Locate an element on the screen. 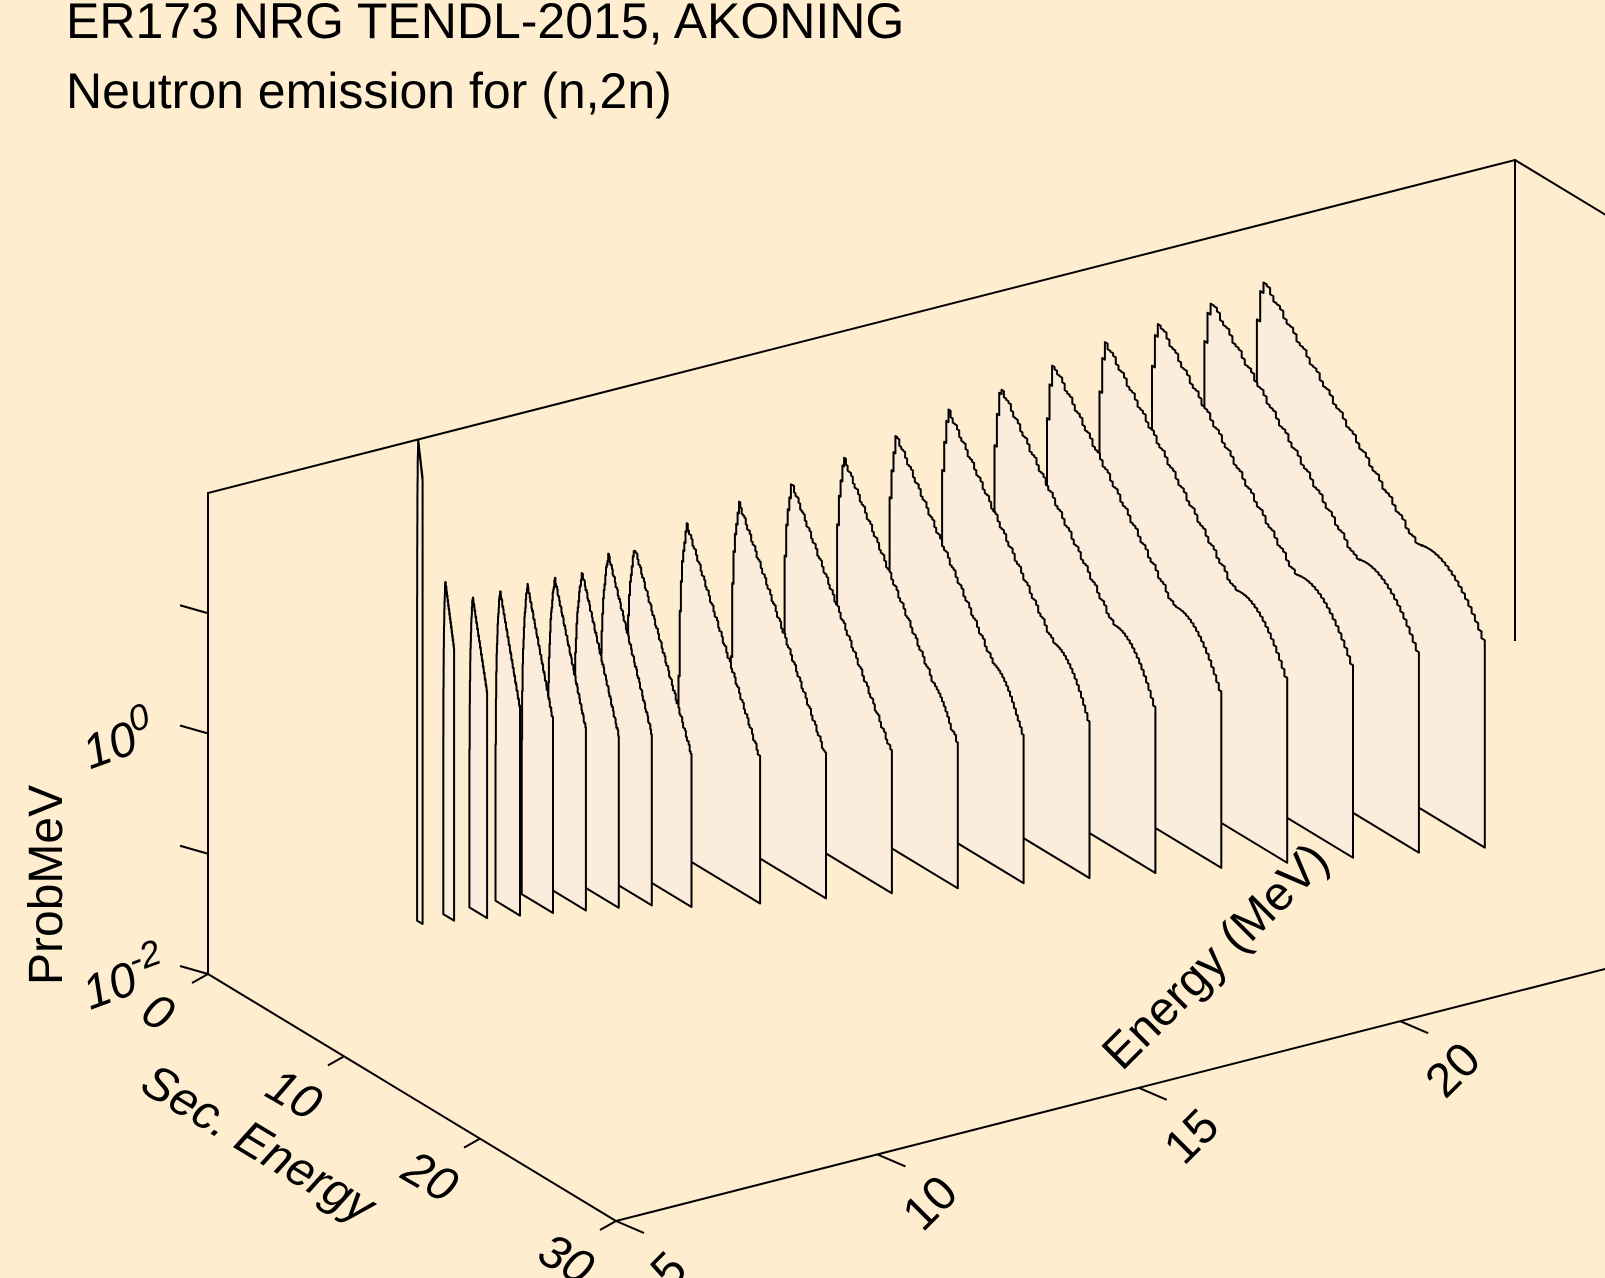  x-tick-label-0: 0 is located at coordinates (158, 1012).